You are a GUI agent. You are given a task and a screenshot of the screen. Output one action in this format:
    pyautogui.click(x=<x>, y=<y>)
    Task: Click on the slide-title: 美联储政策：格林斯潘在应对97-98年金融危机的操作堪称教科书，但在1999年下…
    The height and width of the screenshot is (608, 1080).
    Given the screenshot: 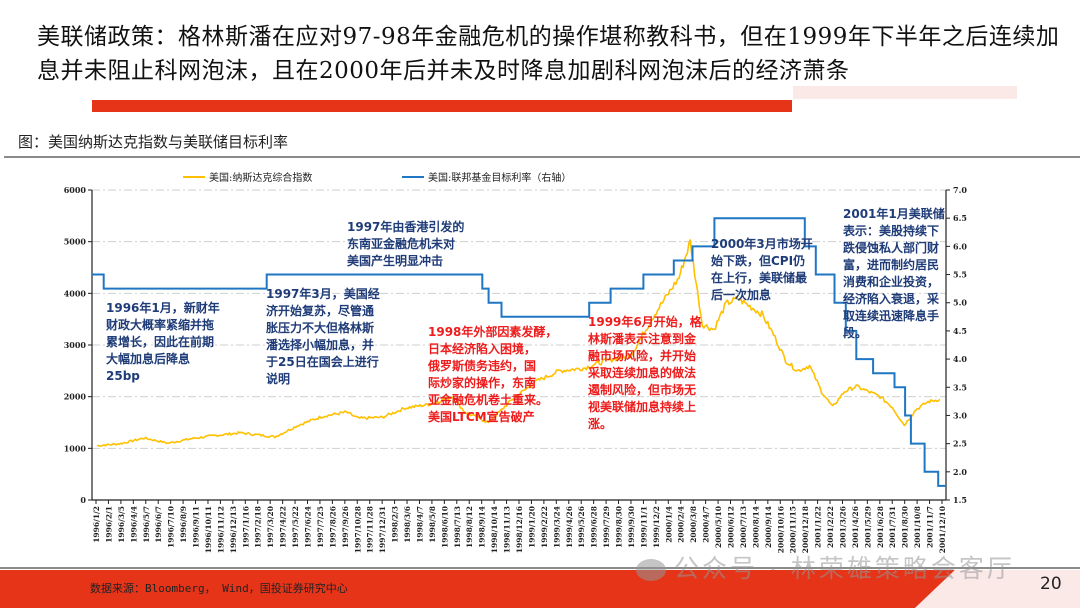 What is the action you would take?
    pyautogui.click(x=548, y=54)
    